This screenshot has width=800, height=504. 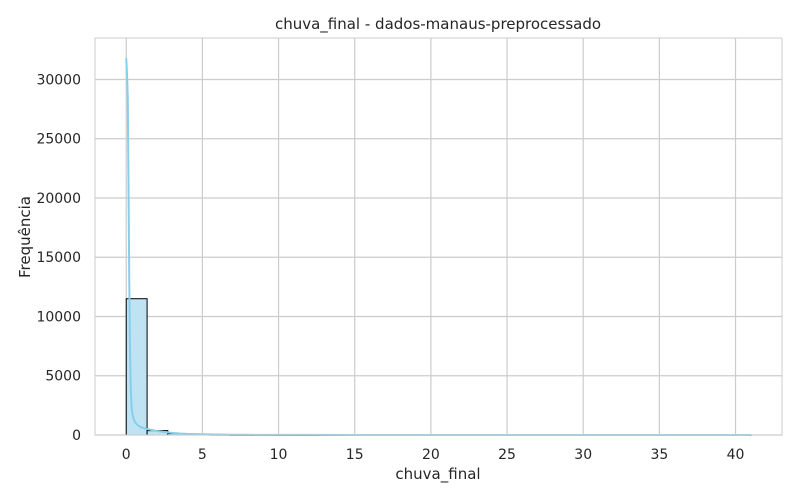 What do you see at coordinates (58, 199) in the screenshot?
I see `y-tick-label: 20000` at bounding box center [58, 199].